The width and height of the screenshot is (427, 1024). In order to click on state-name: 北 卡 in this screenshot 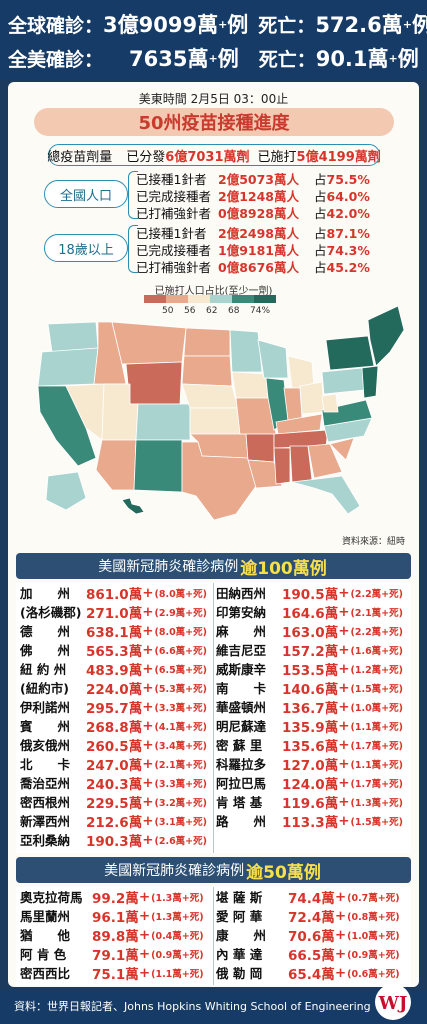, I will do `click(45, 764)`.